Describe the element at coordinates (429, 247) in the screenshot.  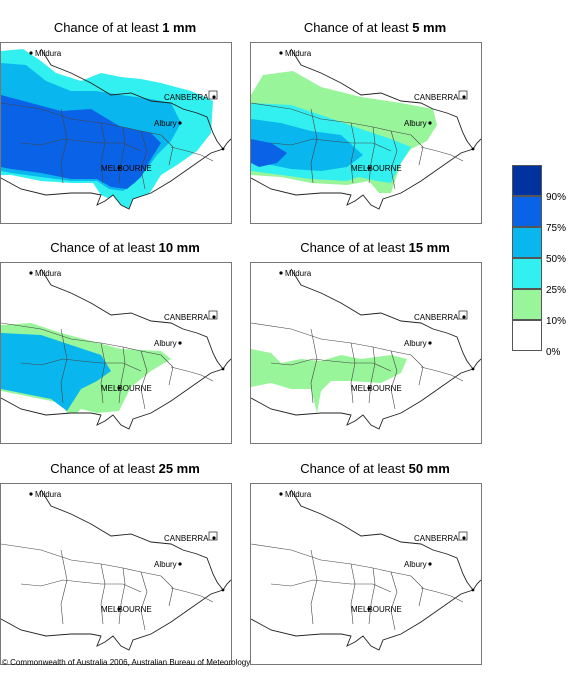
I see `panel-amount: 15 mm` at that location.